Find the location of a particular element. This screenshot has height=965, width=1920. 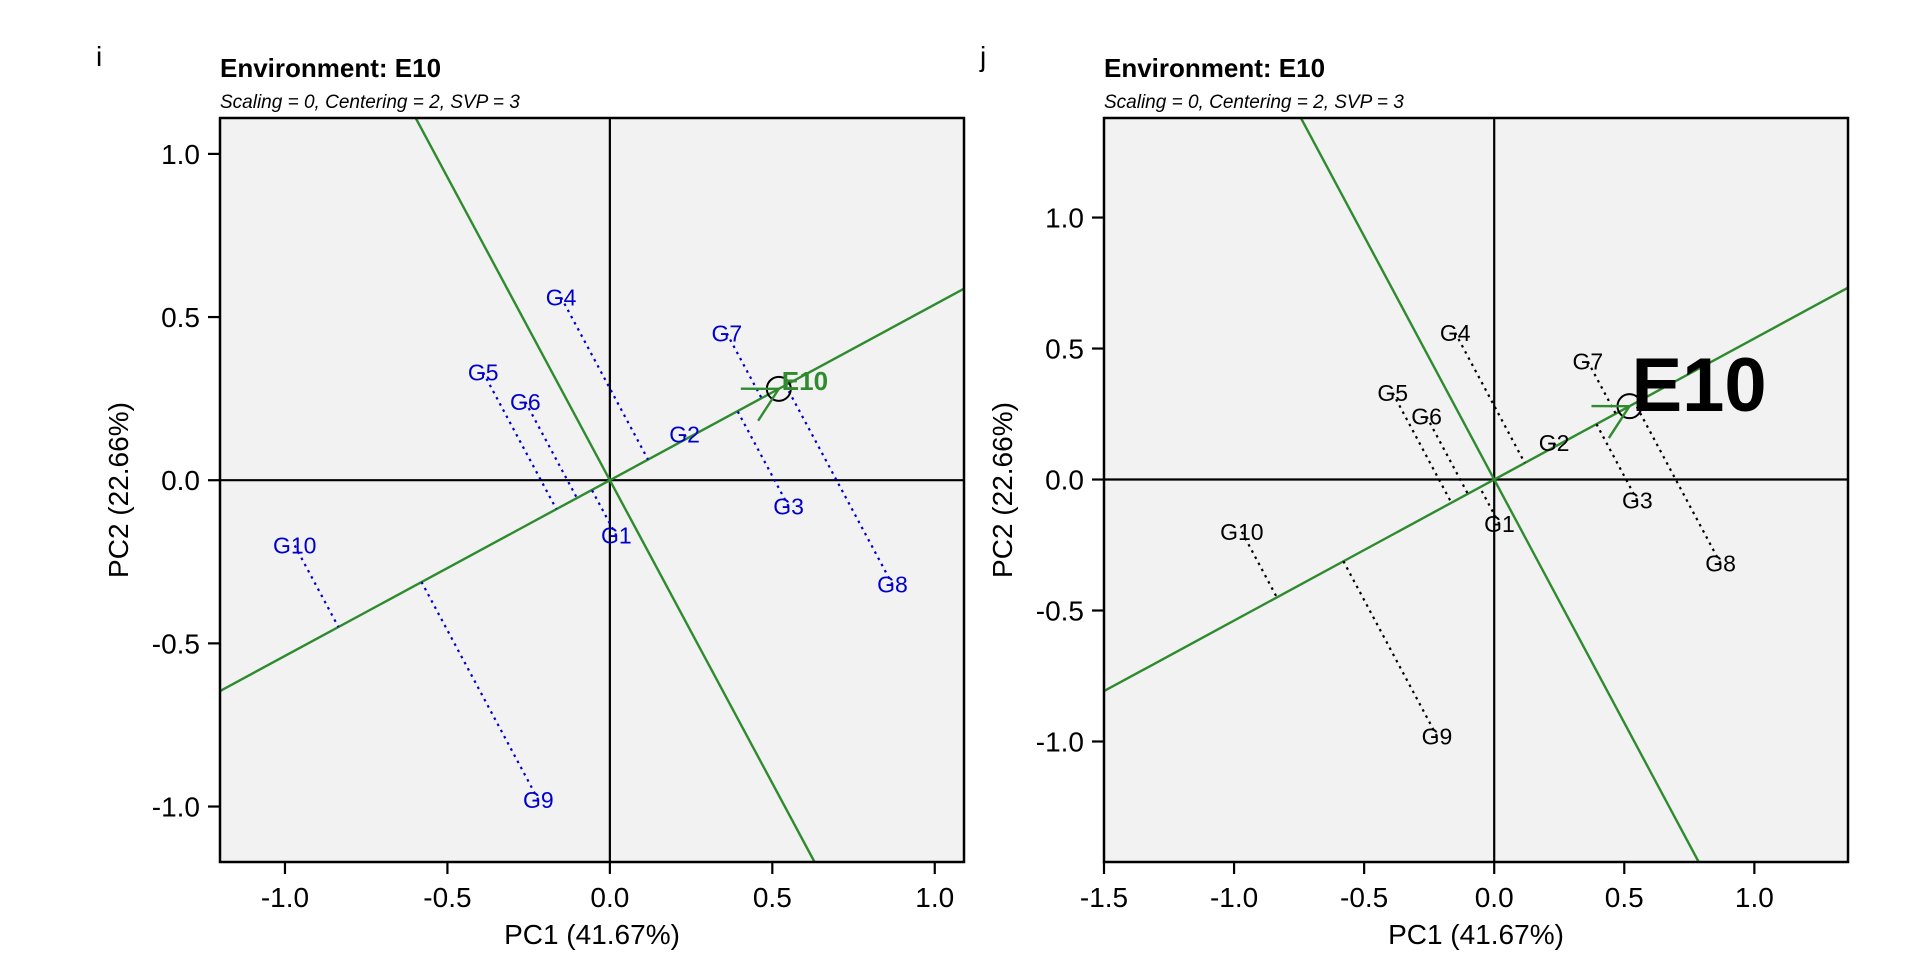

panel-label: i is located at coordinates (99, 56).